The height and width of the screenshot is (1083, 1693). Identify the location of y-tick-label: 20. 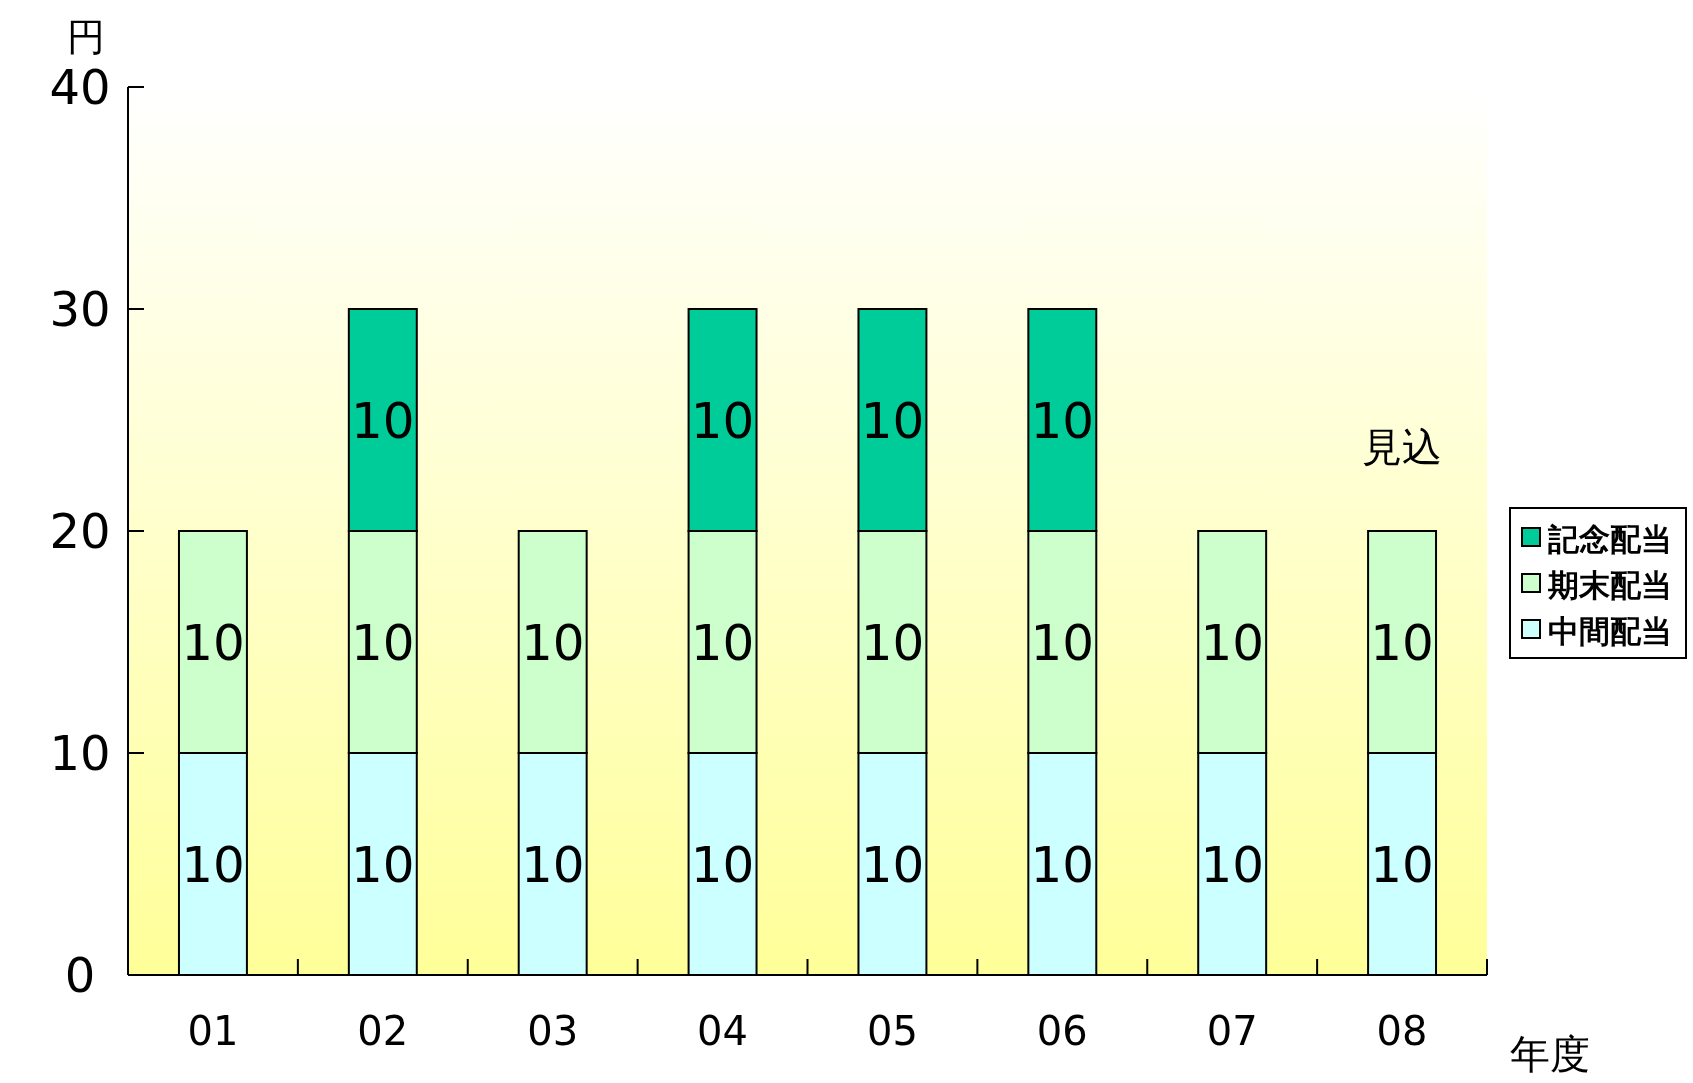
(80, 531).